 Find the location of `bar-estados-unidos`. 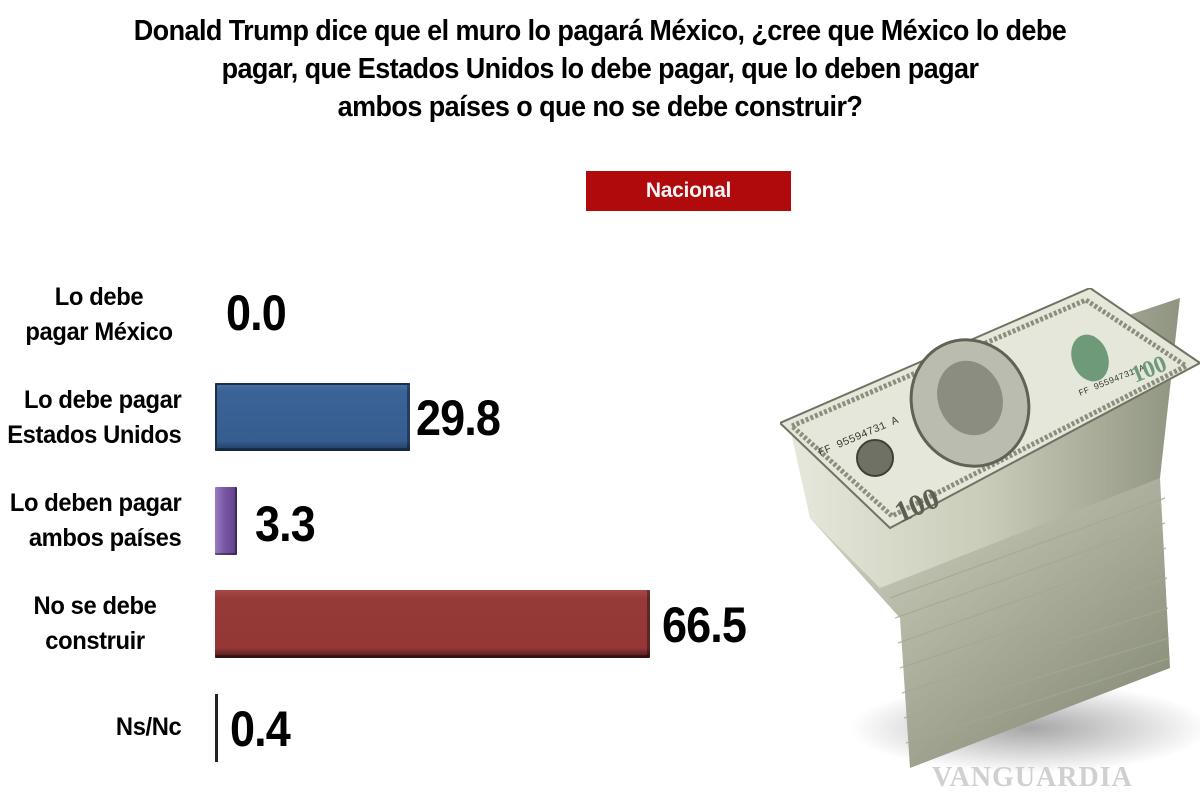

bar-estados-unidos is located at coordinates (312, 417).